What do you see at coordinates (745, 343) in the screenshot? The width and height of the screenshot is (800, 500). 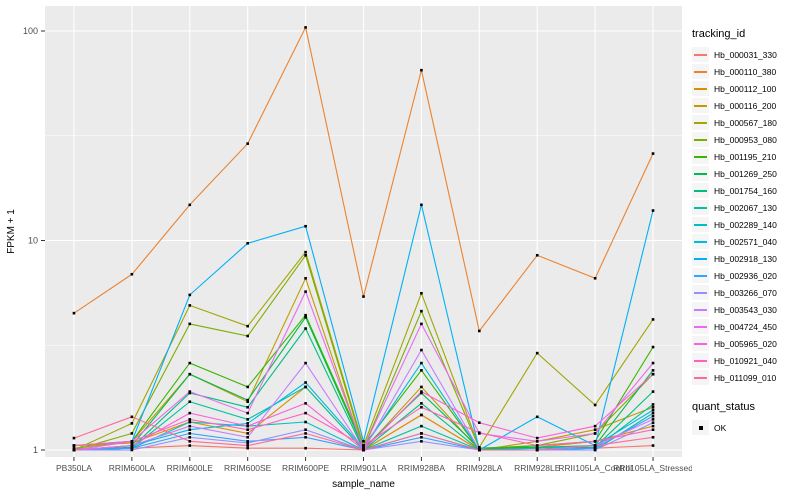 I see `legend-item-label: Hb_005965_020` at bounding box center [745, 343].